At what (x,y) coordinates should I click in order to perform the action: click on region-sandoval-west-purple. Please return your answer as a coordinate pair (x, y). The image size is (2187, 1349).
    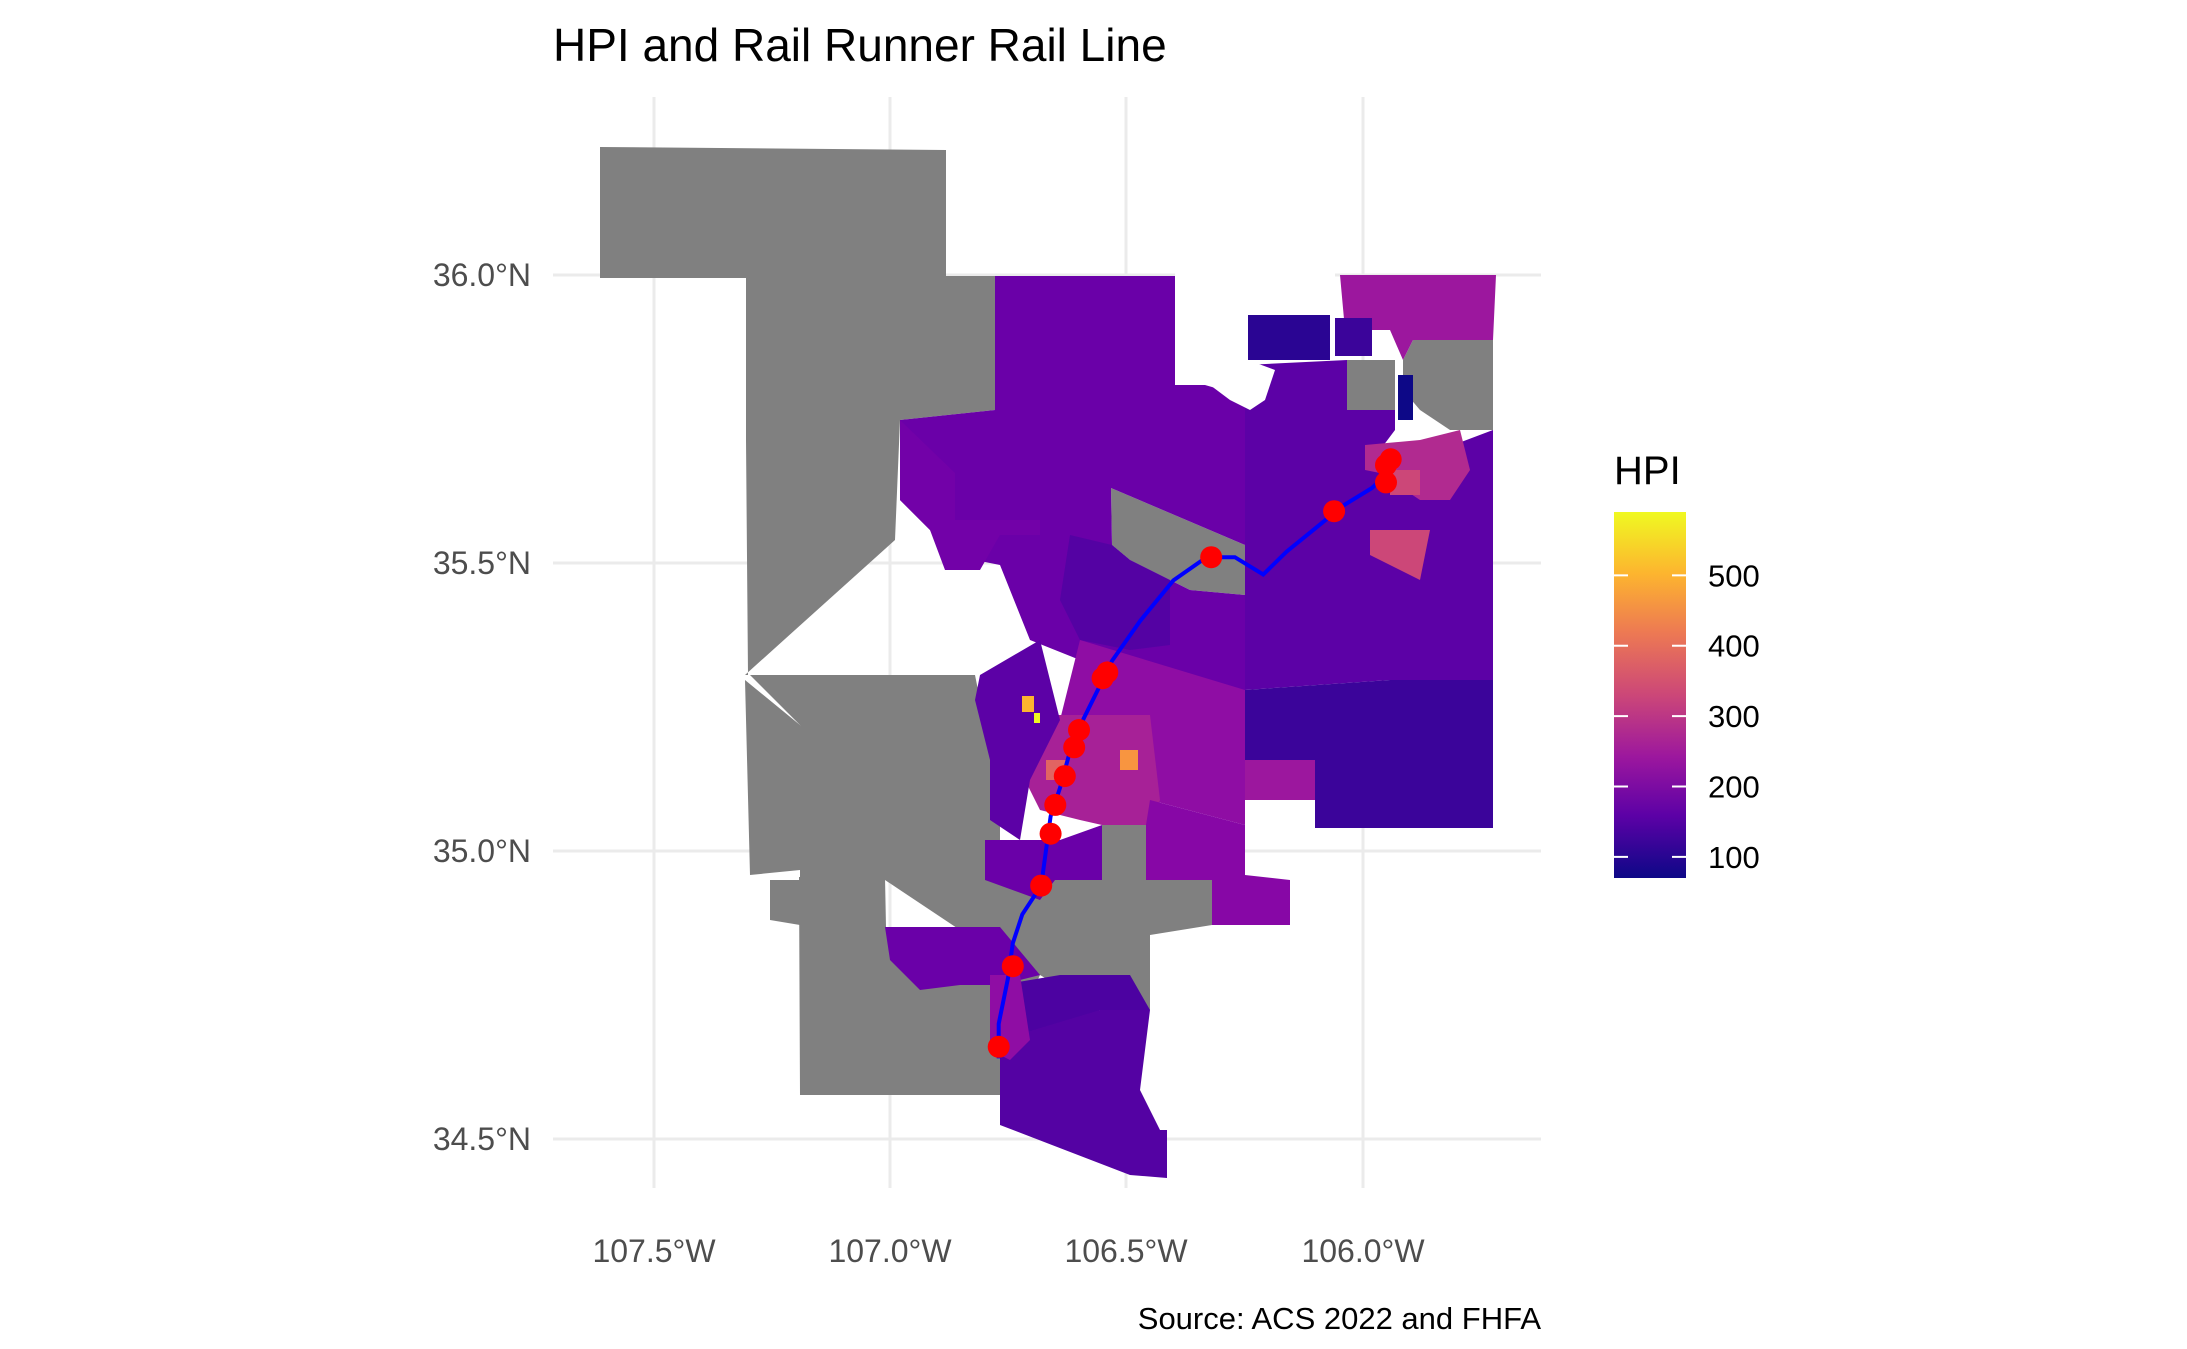
    Looking at the image, I should click on (970, 495).